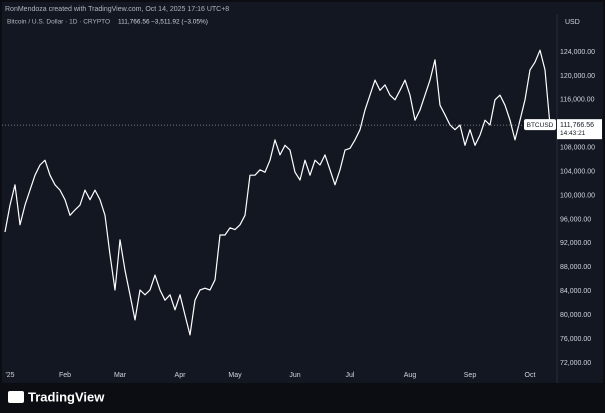 The height and width of the screenshot is (413, 605). Describe the element at coordinates (577, 100) in the screenshot. I see `y-tick-label: 116,000.00` at that location.